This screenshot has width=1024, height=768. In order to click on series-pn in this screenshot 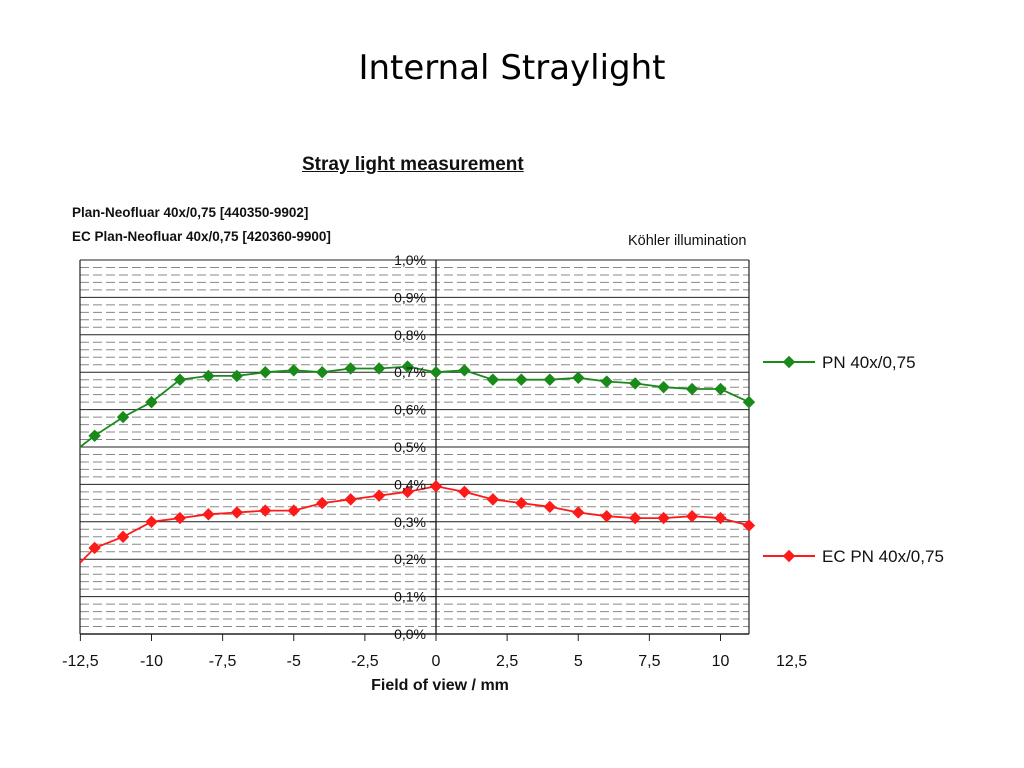, I will do `click(417, 404)`.